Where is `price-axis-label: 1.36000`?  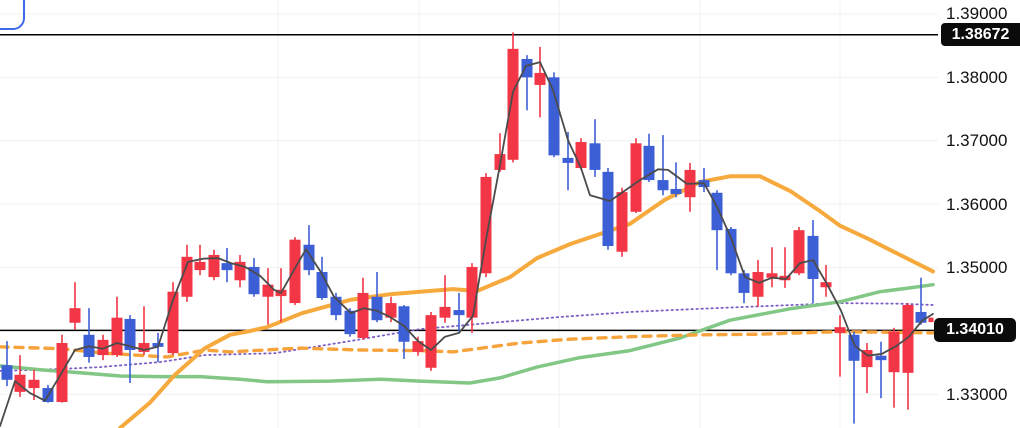 price-axis-label: 1.36000 is located at coordinates (977, 204).